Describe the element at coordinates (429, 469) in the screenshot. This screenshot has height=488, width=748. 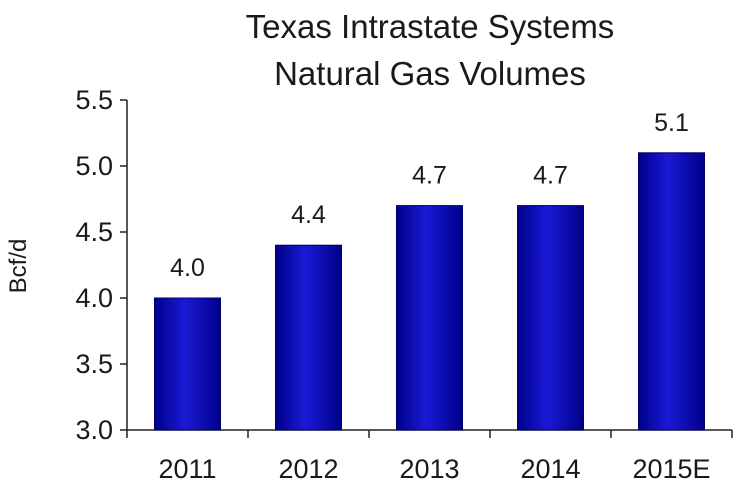
I see `x-tick-label: 2013` at that location.